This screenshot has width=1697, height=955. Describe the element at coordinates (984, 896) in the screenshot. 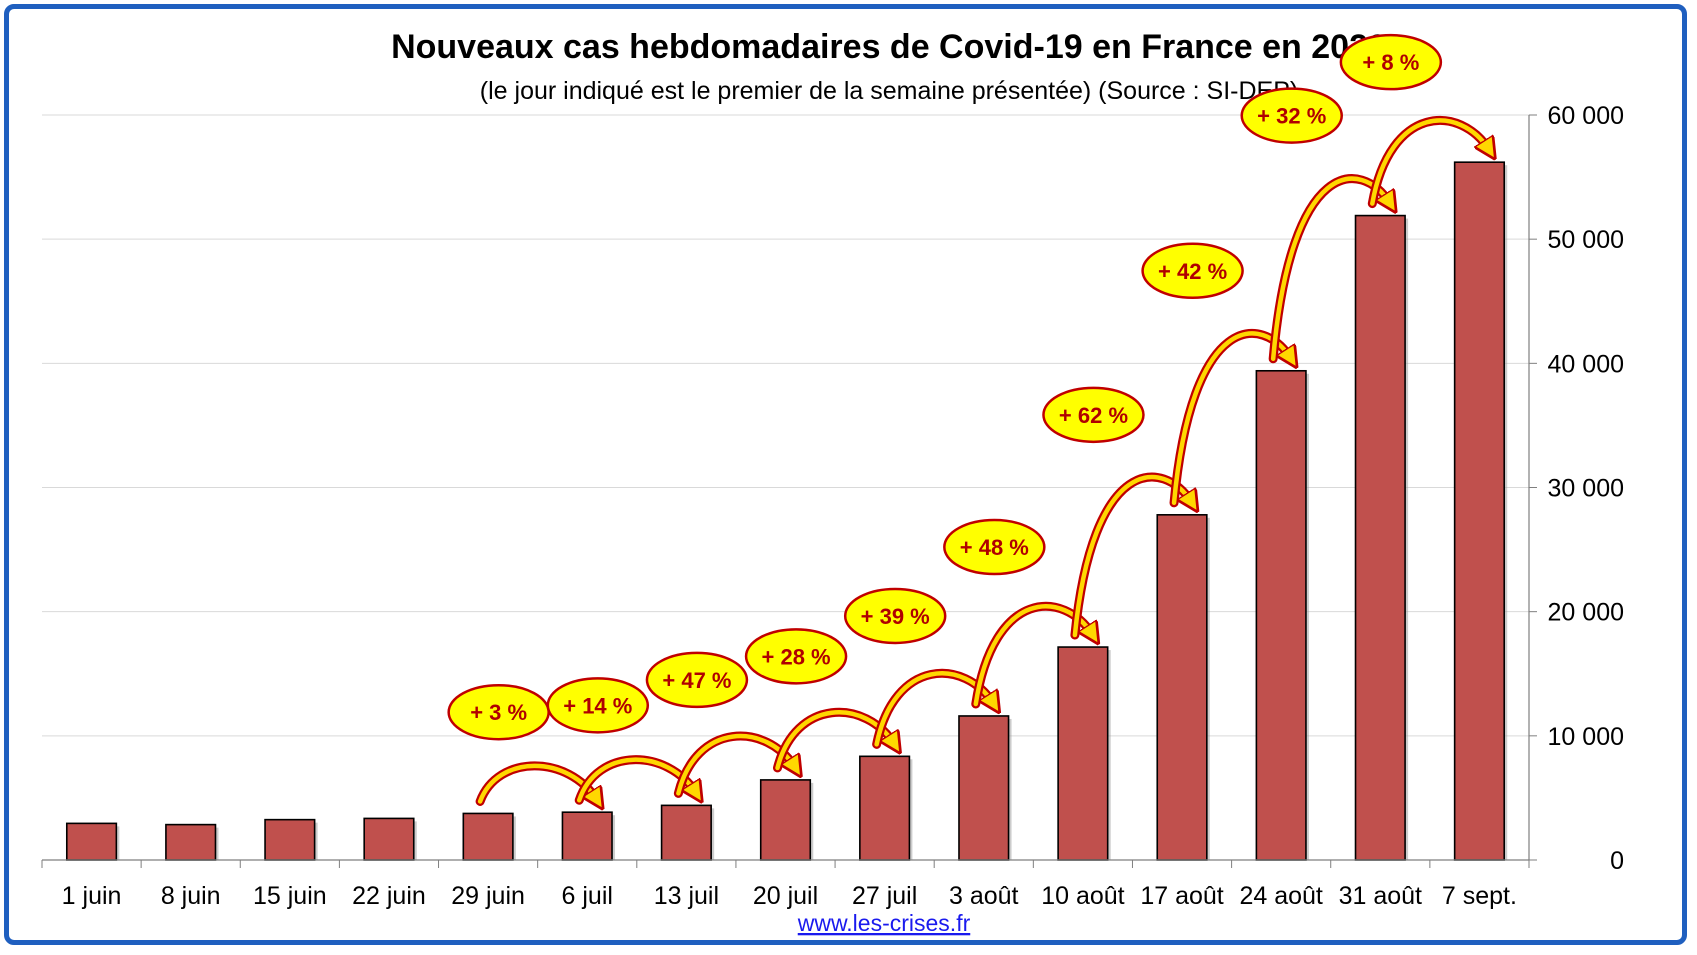

I see `x-tick-label: 3 août` at that location.